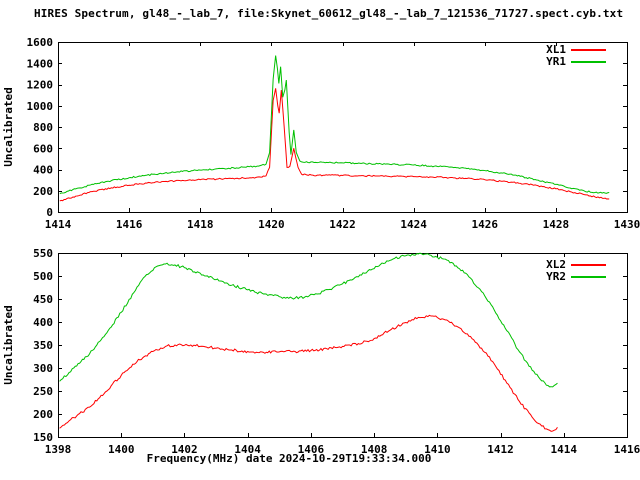  Describe the element at coordinates (40, 106) in the screenshot. I see `y-tick-label: 1000` at that location.